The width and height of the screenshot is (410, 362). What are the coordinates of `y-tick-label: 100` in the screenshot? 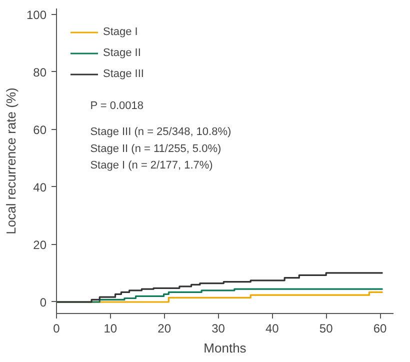 It's located at (36, 15).